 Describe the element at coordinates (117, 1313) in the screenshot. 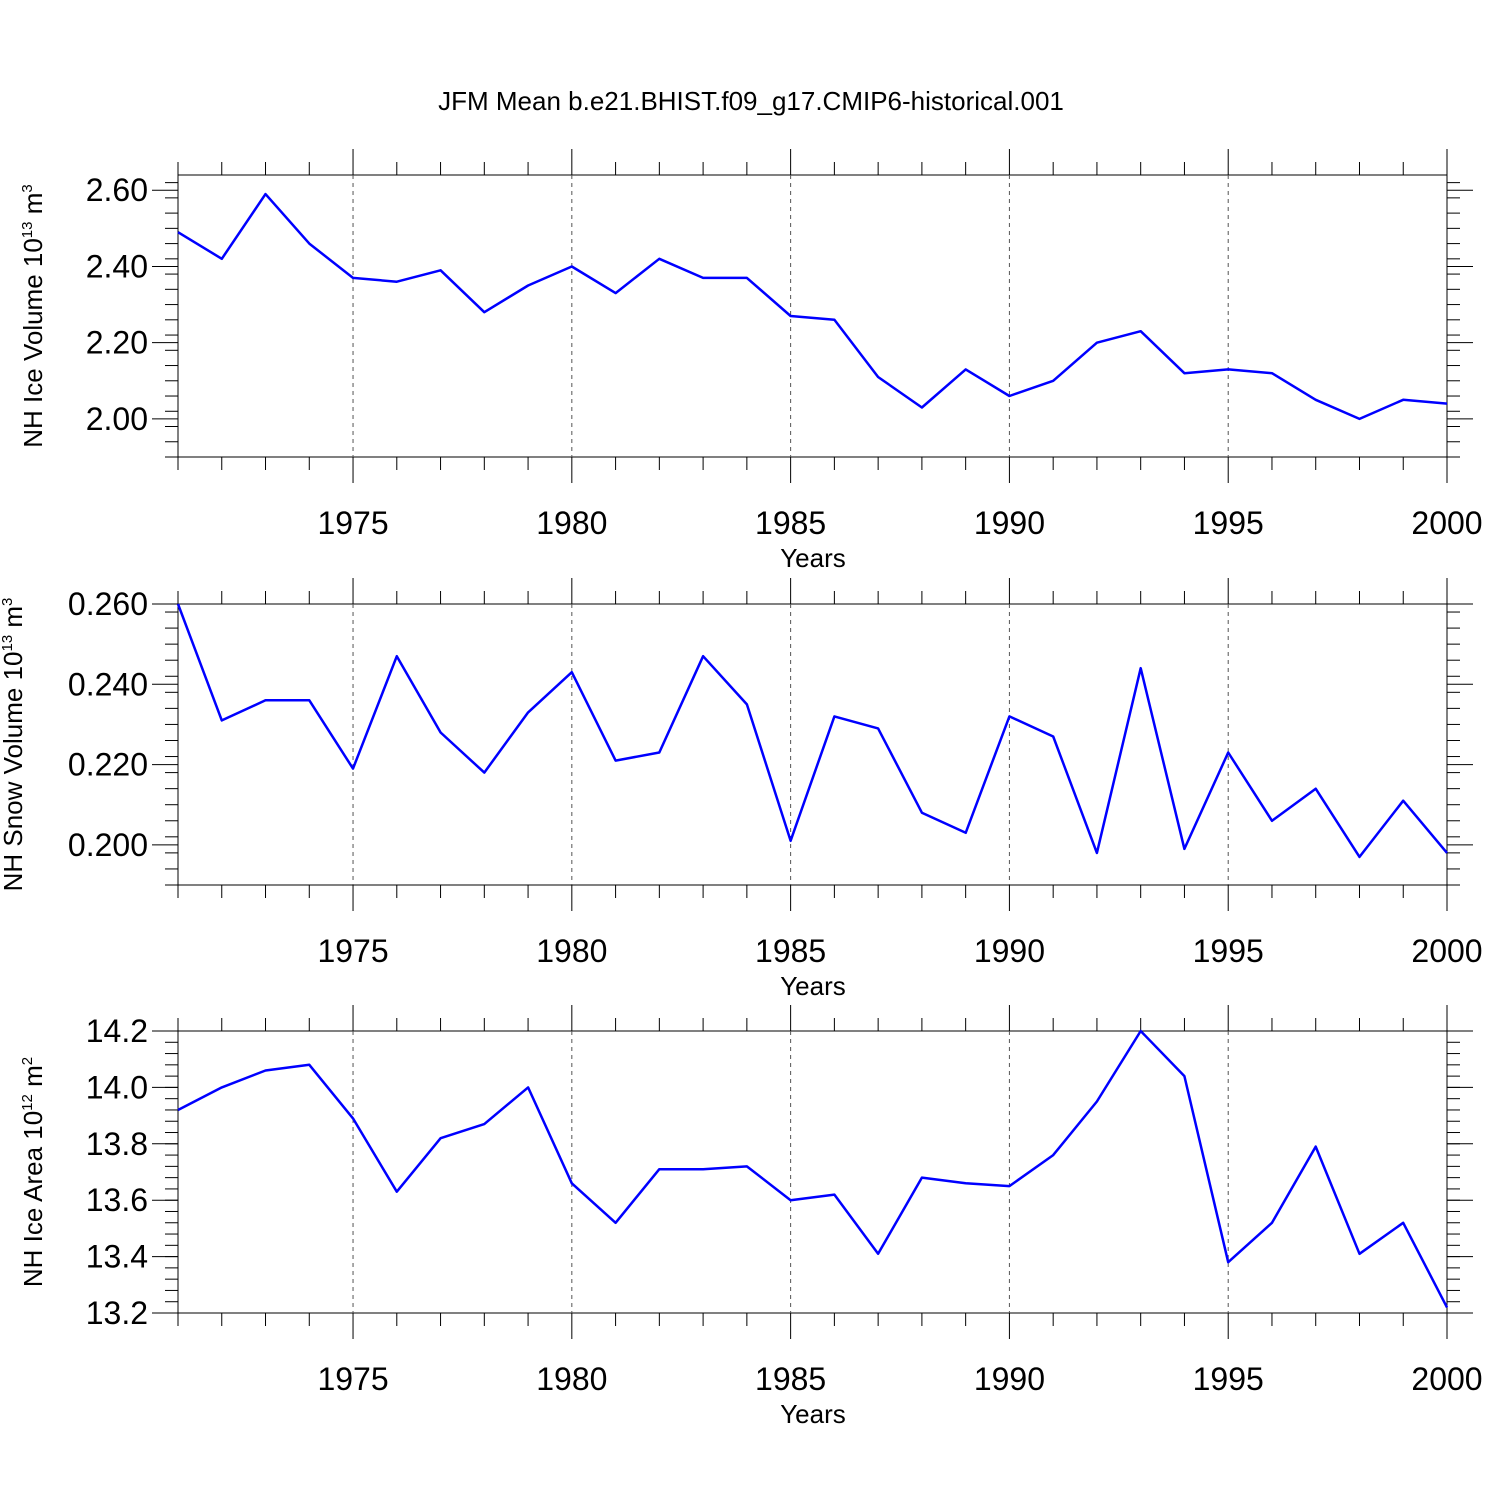

I see `y-tick-label: 13.2` at that location.